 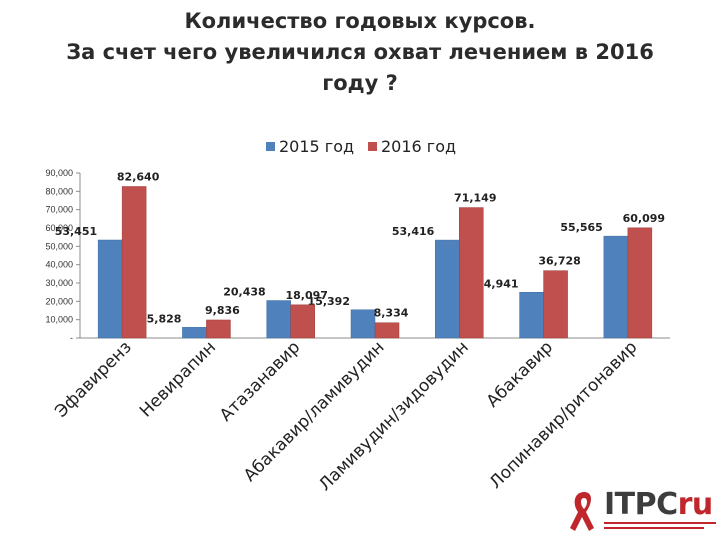 I want to click on data-label: 53,451, so click(x=76, y=231).